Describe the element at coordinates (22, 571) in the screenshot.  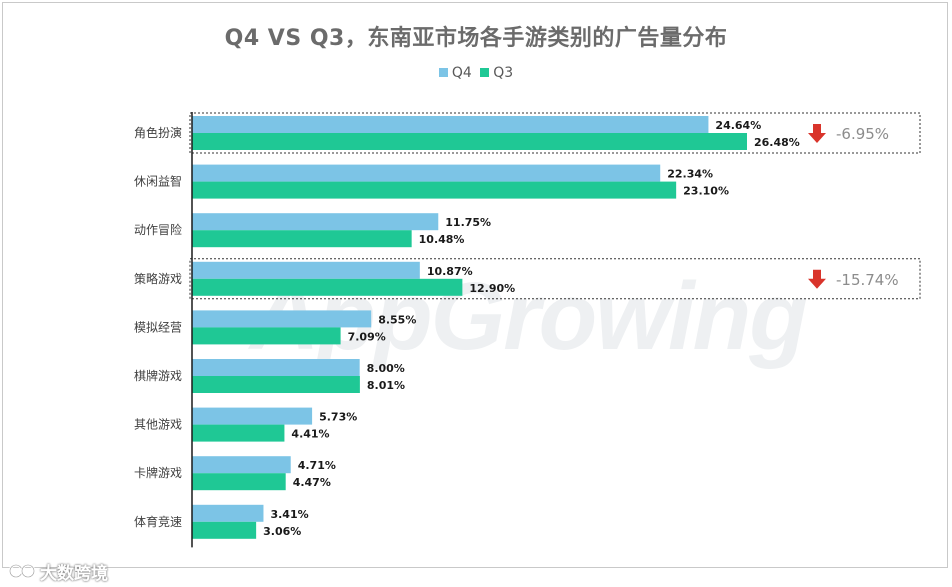
I see `brand-logo-icon` at that location.